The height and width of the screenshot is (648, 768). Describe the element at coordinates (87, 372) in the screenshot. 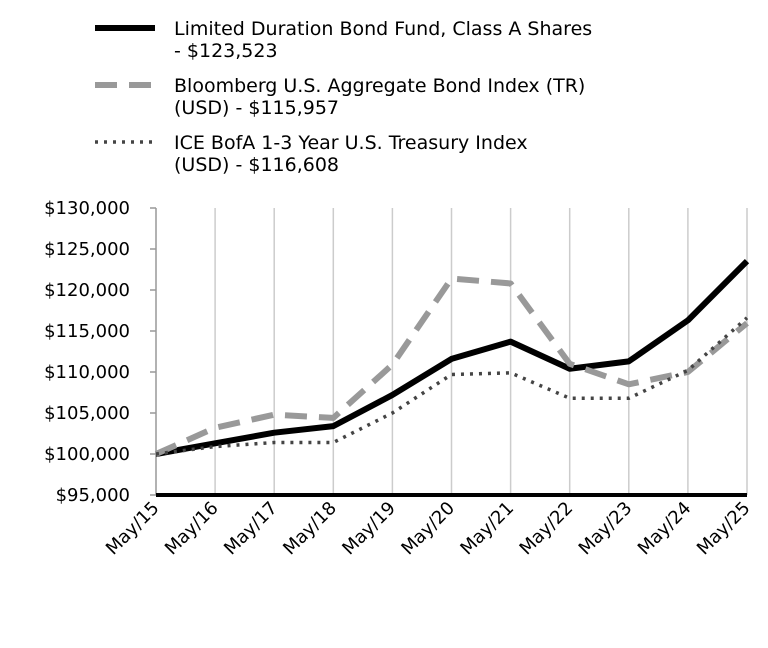

I see `y-tick-label: $110,000` at that location.